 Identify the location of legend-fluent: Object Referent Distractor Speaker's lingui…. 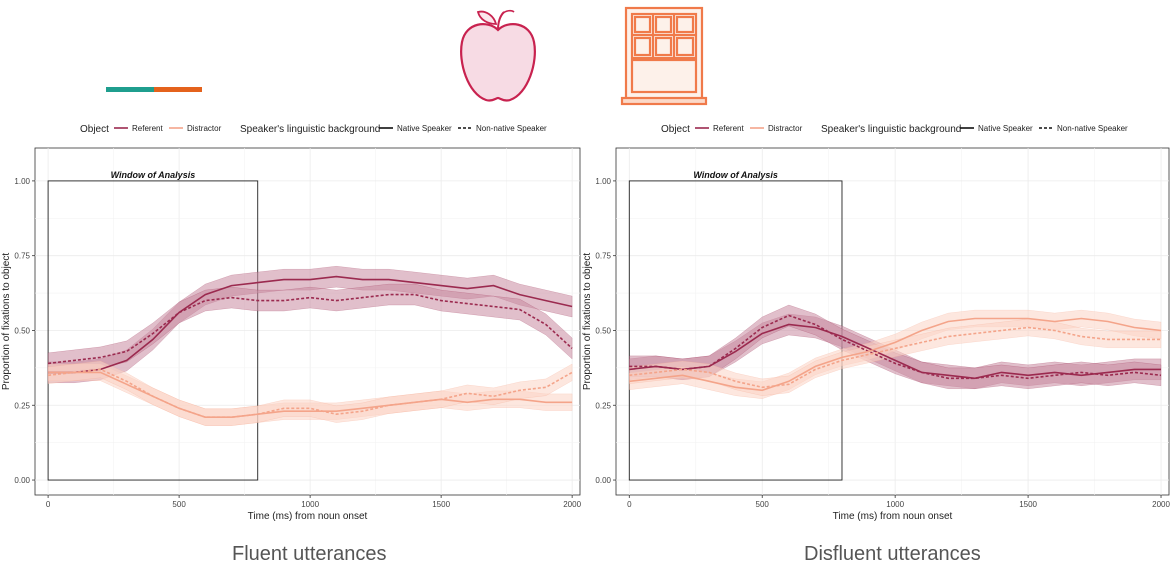
(313, 129).